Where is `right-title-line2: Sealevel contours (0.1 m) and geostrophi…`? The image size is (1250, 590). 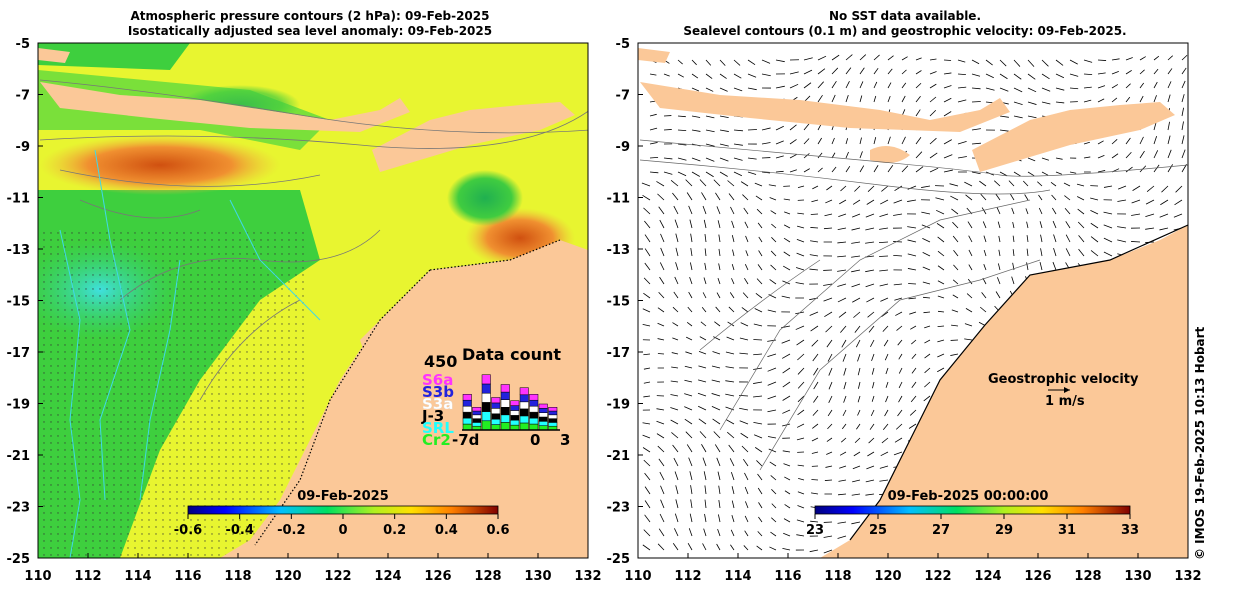 right-title-line2: Sealevel contours (0.1 m) and geostrophi… is located at coordinates (905, 31).